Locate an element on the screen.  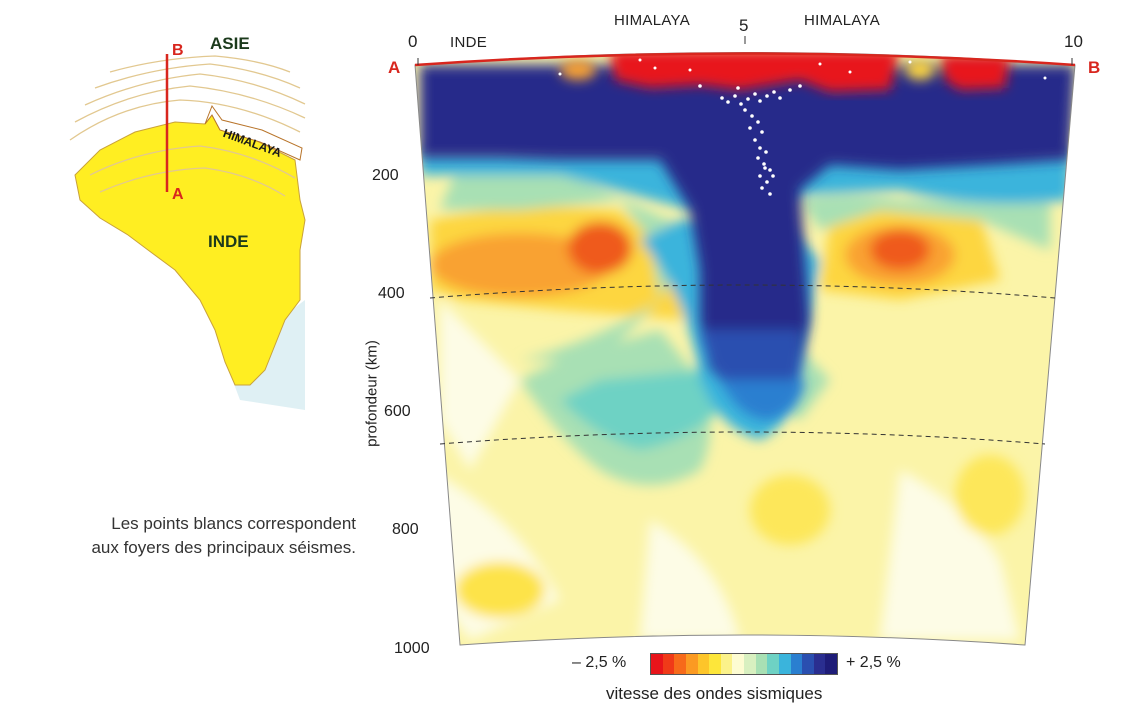
y-tick-1000: 1000 is located at coordinates (412, 648).